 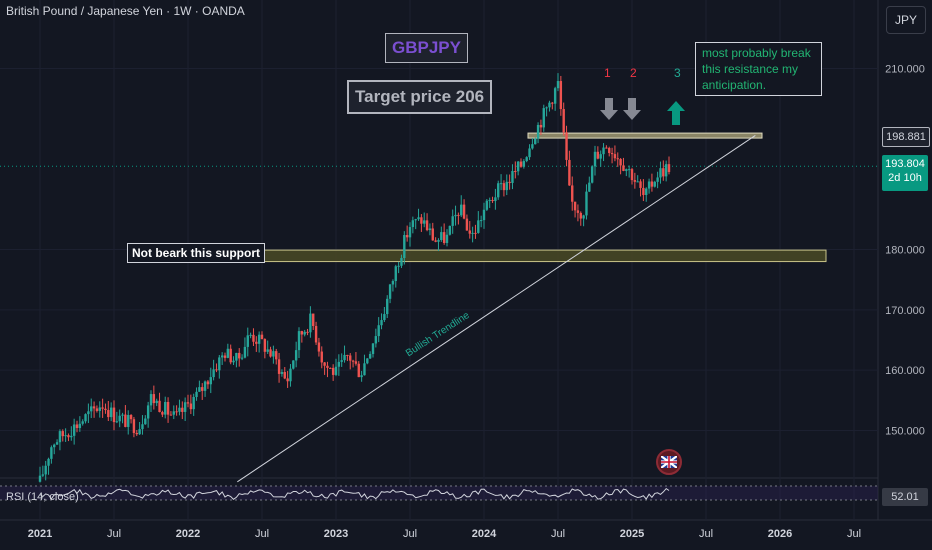 What do you see at coordinates (905, 371) in the screenshot?
I see `y-tick-label: 160.000` at bounding box center [905, 371].